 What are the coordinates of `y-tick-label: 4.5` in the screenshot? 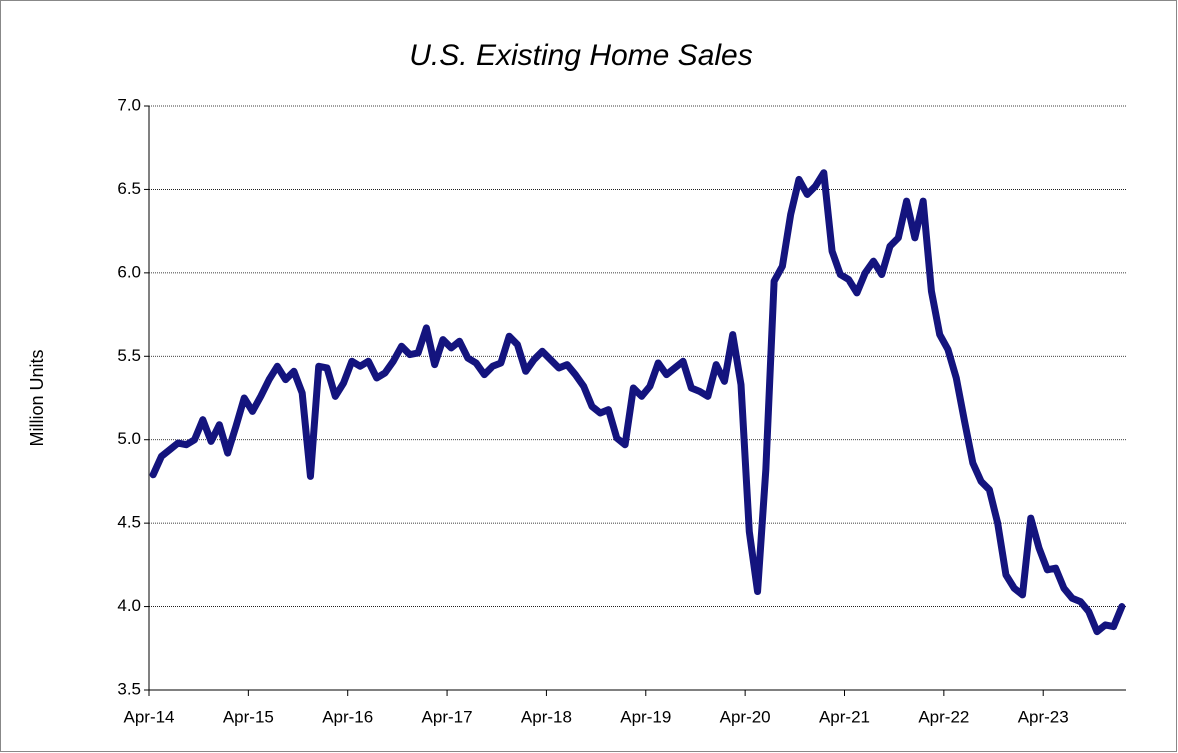 It's located at (129, 522).